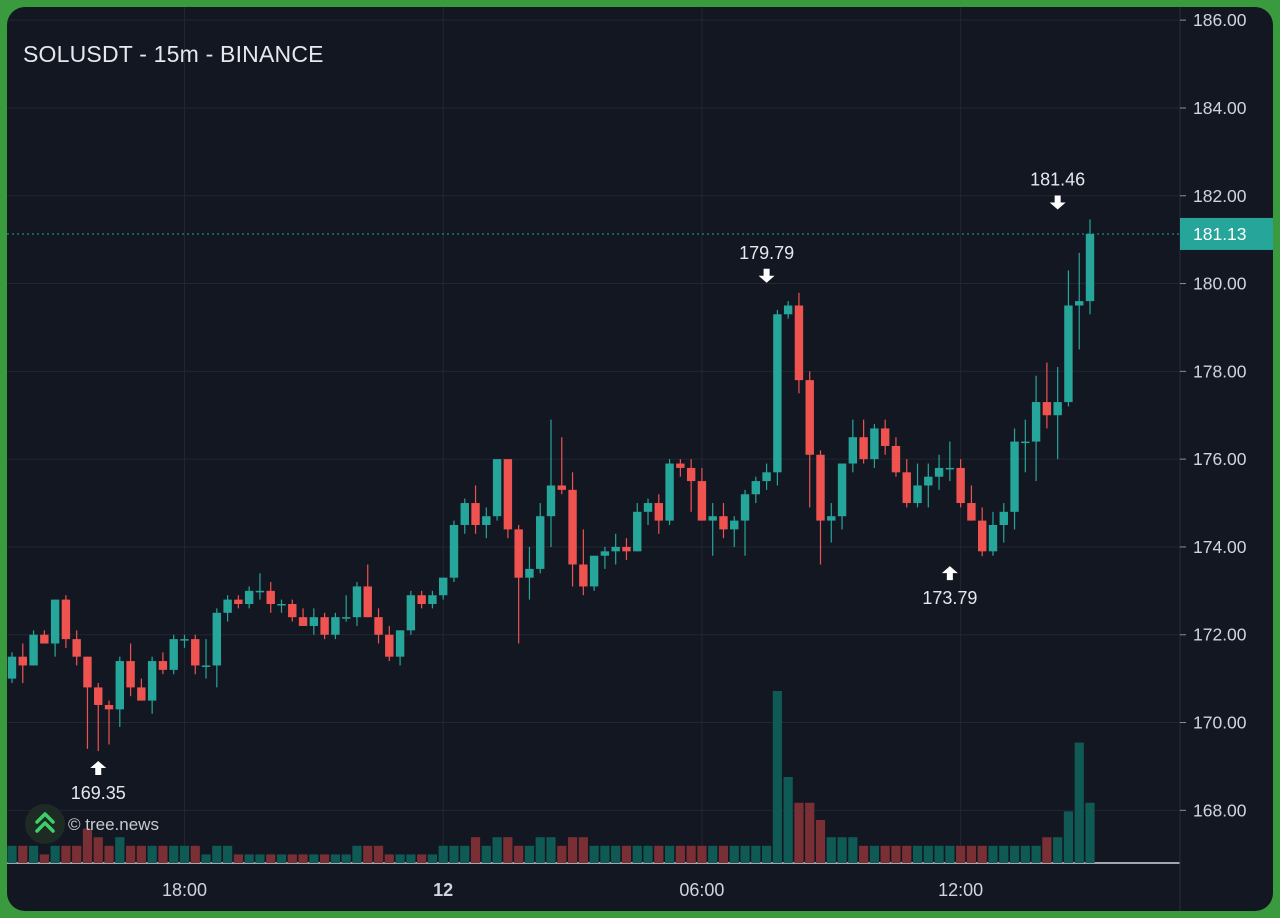 This screenshot has height=918, width=1280. What do you see at coordinates (1220, 20) in the screenshot?
I see `y-tick-label: 186.00` at bounding box center [1220, 20].